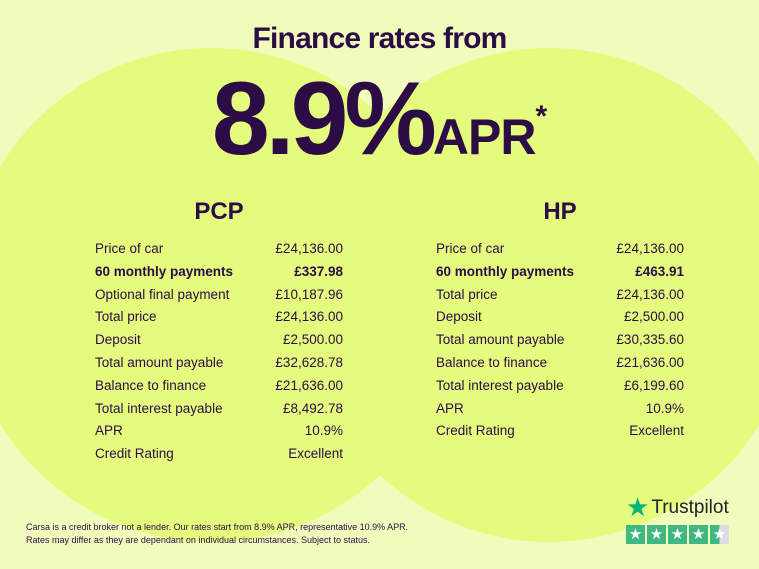 The image size is (759, 569). Describe the element at coordinates (690, 507) in the screenshot. I see `trustpilot-name: Trustpilot` at that location.